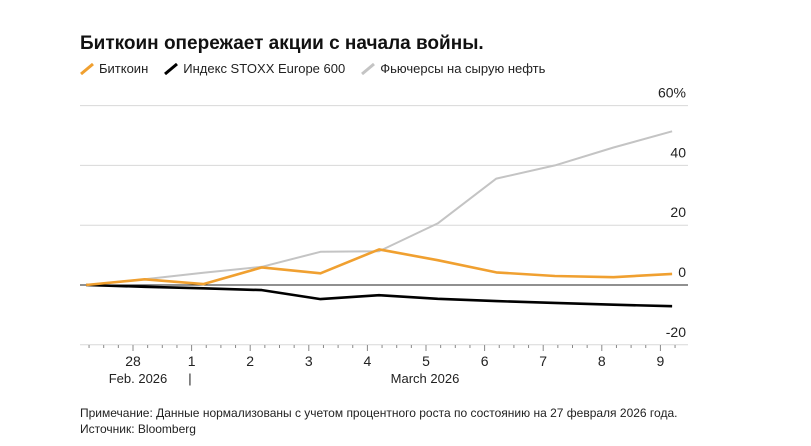 This screenshot has width=811, height=446. What do you see at coordinates (661, 361) in the screenshot?
I see `x-tick-label: 9` at bounding box center [661, 361].